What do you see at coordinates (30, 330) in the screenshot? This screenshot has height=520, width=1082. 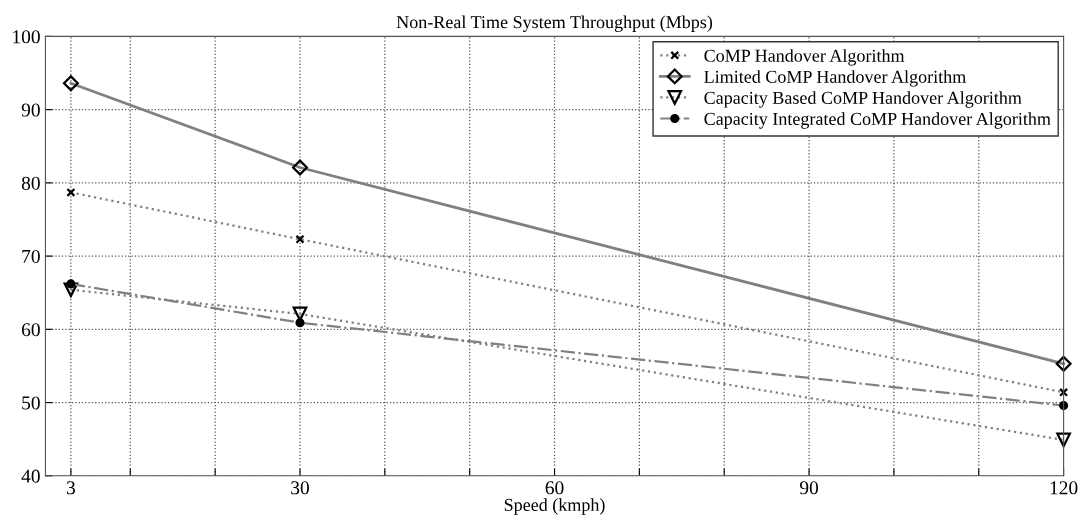 I see `y-tick-label: 60` at bounding box center [30, 330].